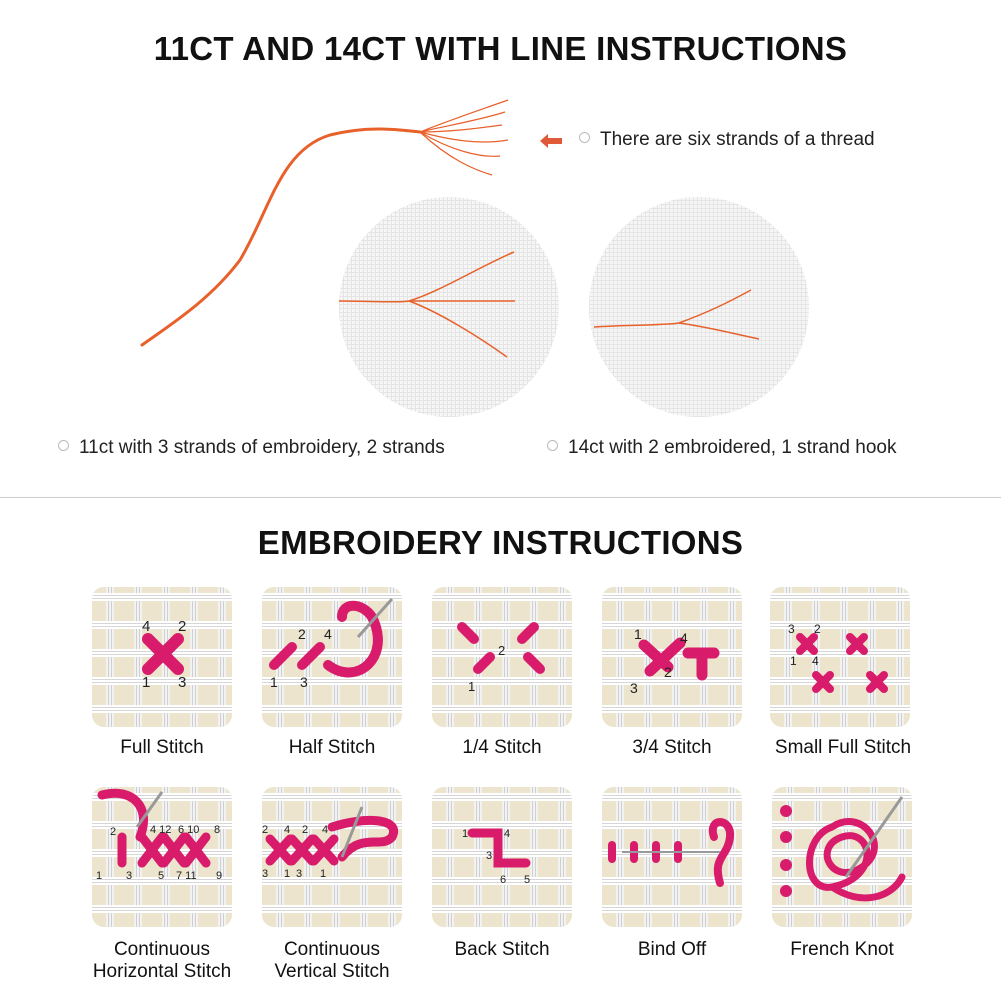 The image size is (1001, 1001). Describe the element at coordinates (502, 747) in the screenshot. I see `label-quarter-stitch: 1/4 Stitch` at that location.